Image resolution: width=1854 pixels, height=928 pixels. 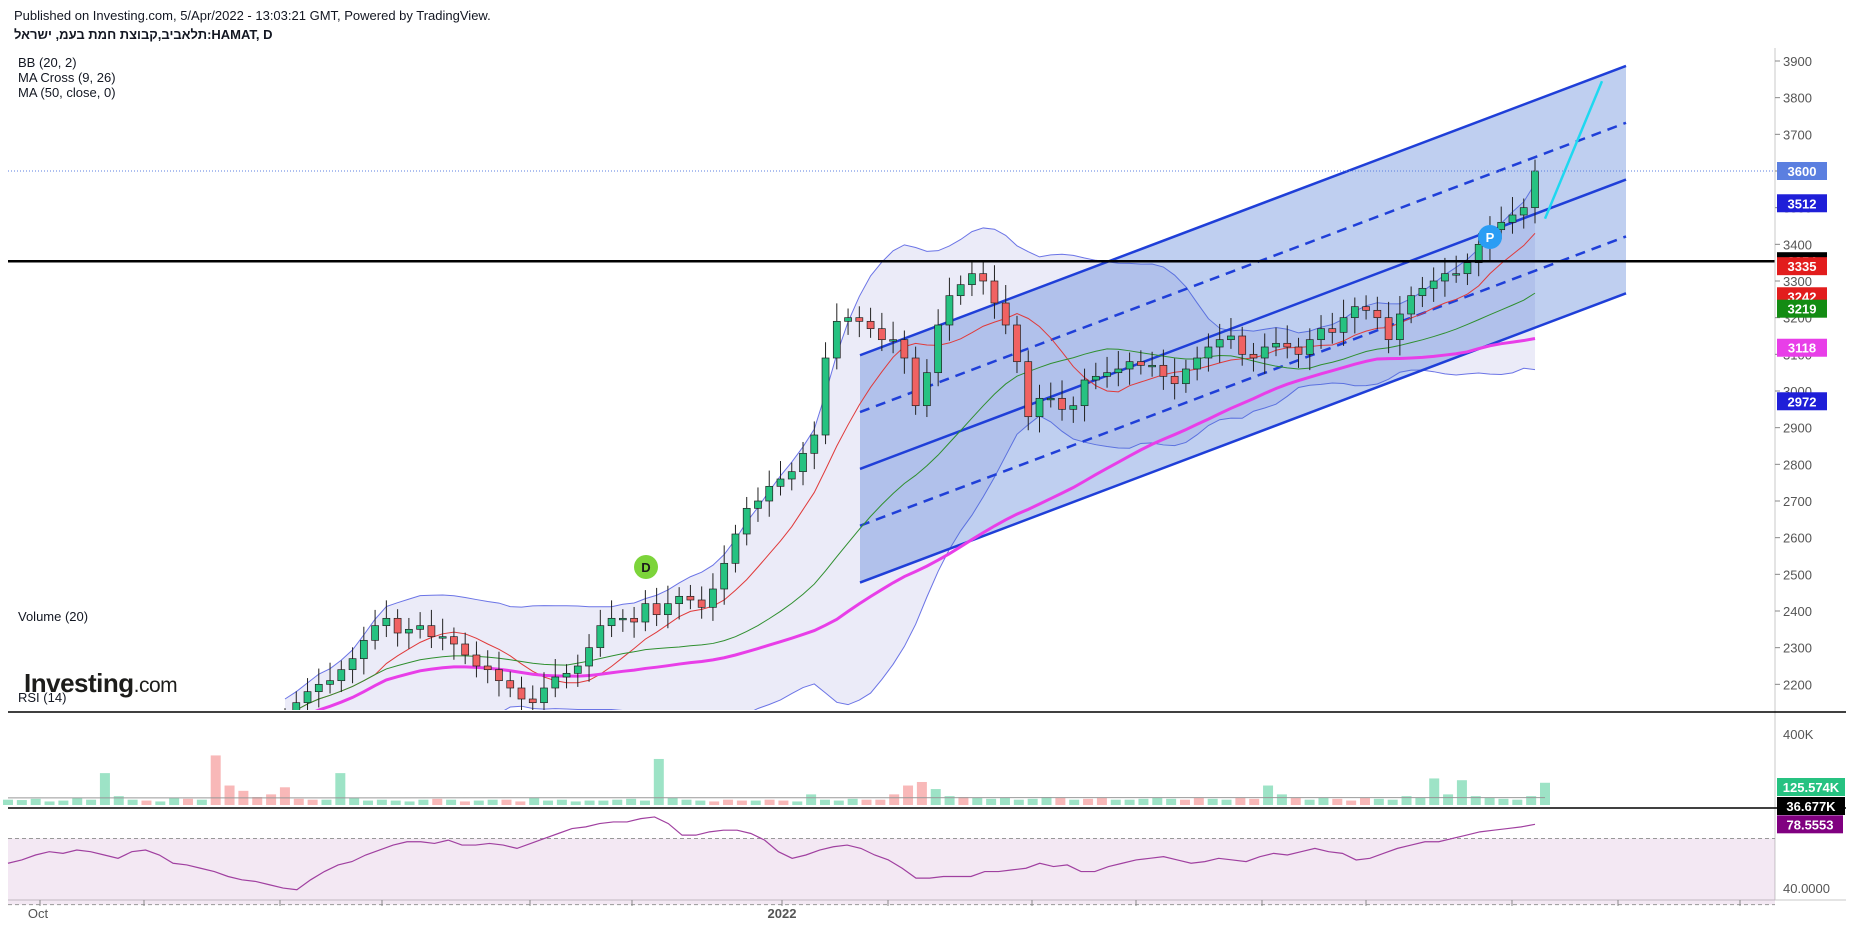 I want to click on indicator-bb: BB (20, 2), so click(x=47, y=62).